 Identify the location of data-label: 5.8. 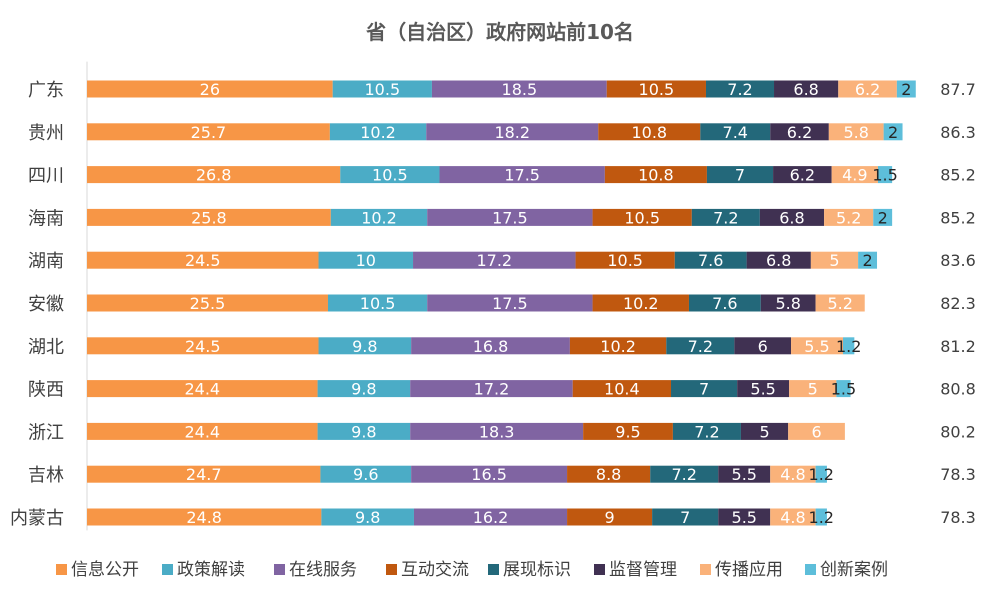
(787, 303).